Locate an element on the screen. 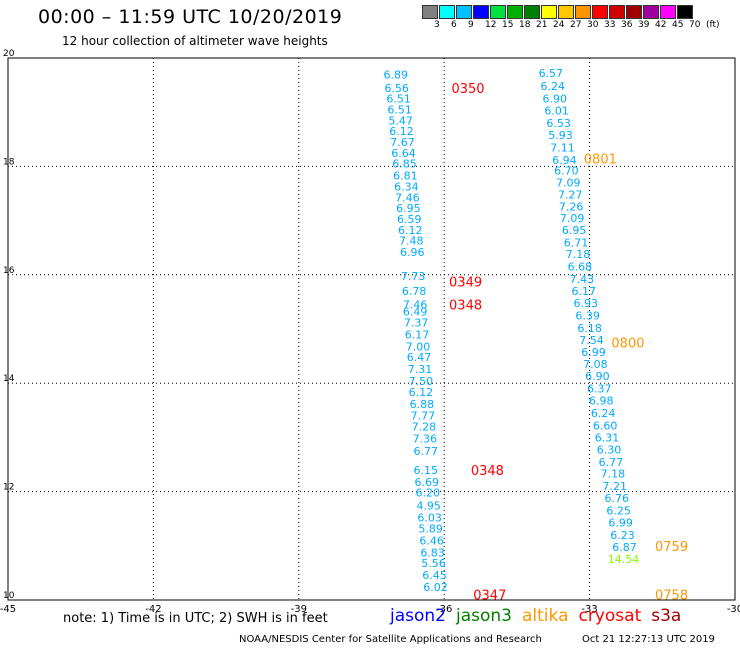 This screenshot has height=650, width=740. swh-value: 7.54 is located at coordinates (591, 340).